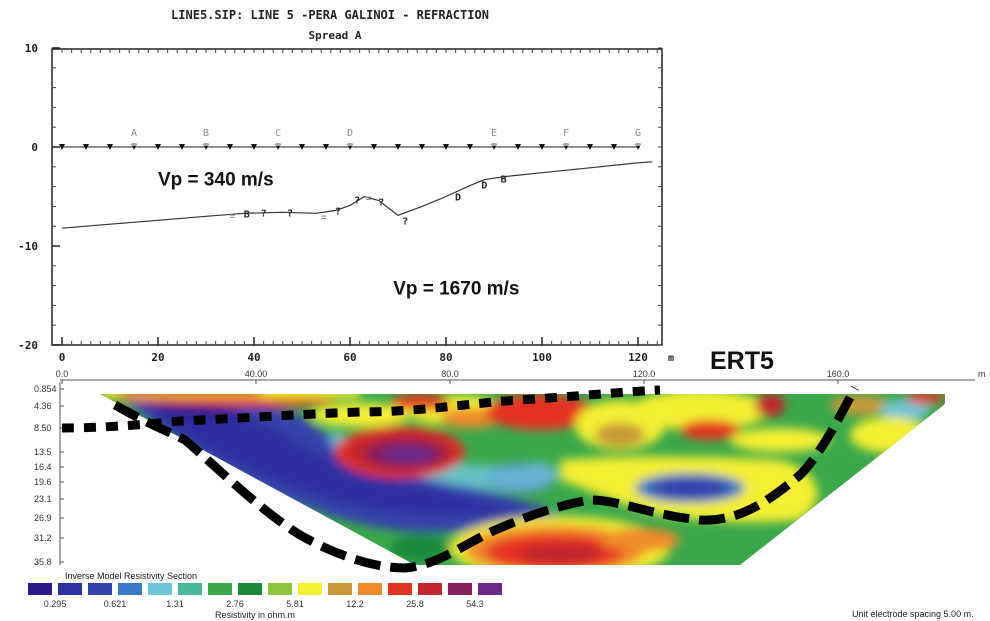 The height and width of the screenshot is (621, 990). What do you see at coordinates (671, 358) in the screenshot?
I see `refraction-x-unit: m` at bounding box center [671, 358].